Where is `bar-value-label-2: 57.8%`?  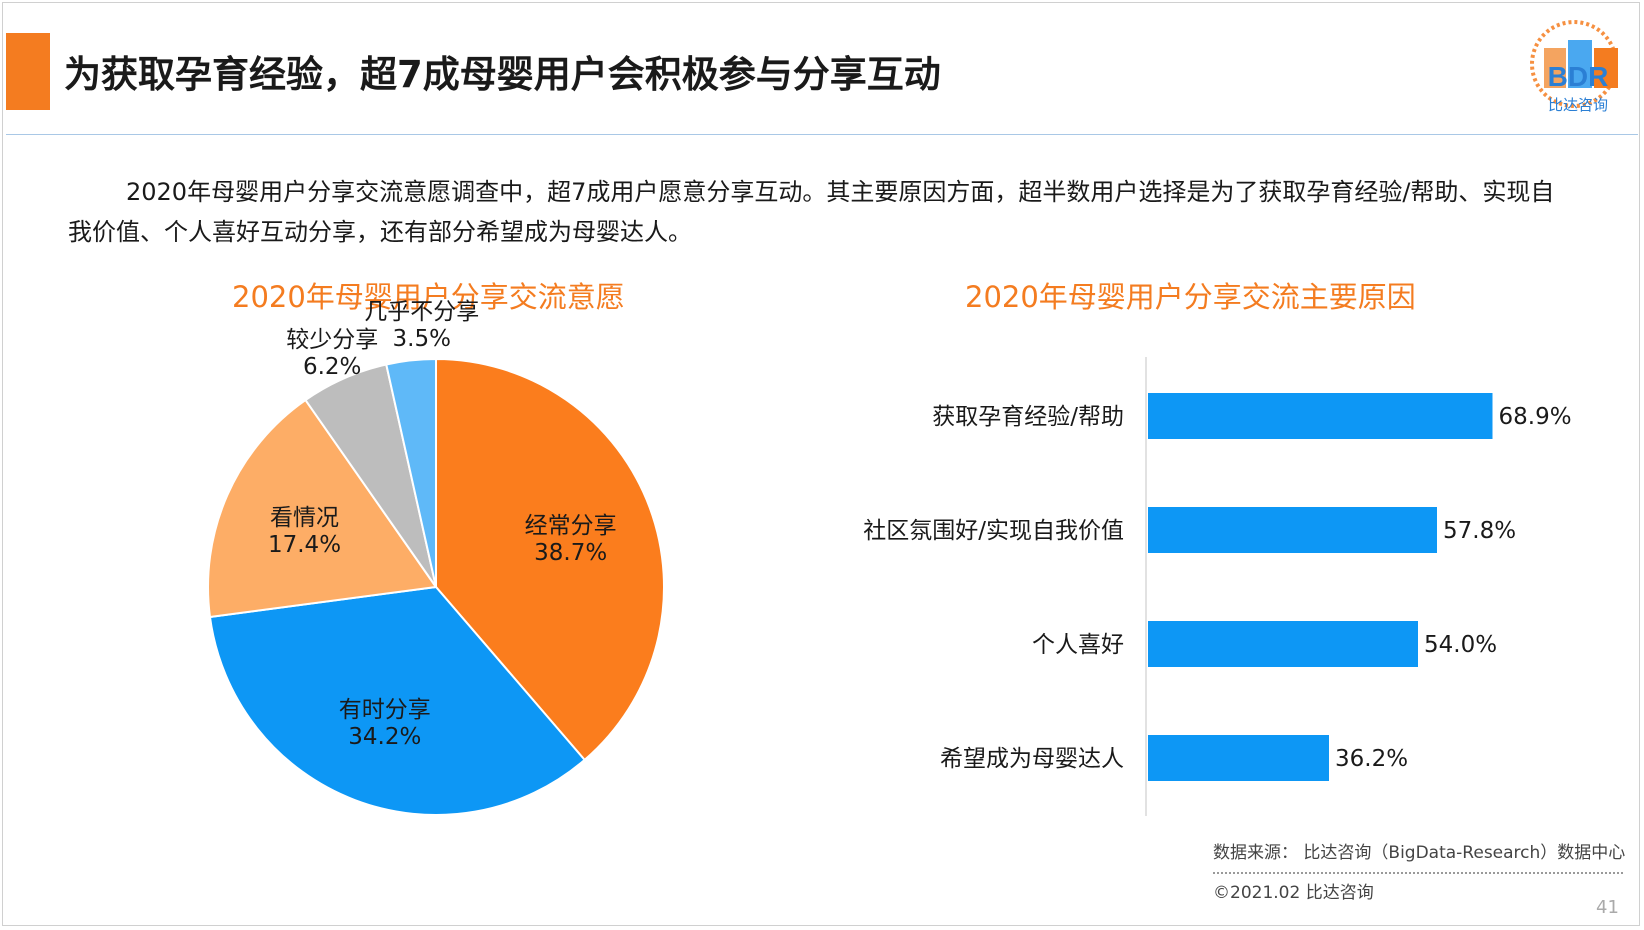 bar-value-label-2: 57.8% is located at coordinates (1479, 531).